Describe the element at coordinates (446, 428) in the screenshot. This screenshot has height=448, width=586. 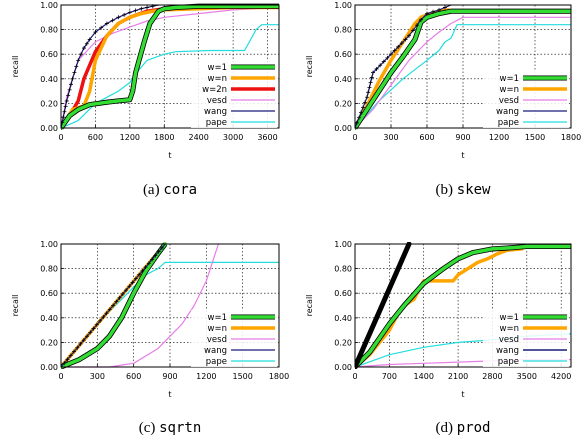
I see `caption-letter: (d)` at that location.